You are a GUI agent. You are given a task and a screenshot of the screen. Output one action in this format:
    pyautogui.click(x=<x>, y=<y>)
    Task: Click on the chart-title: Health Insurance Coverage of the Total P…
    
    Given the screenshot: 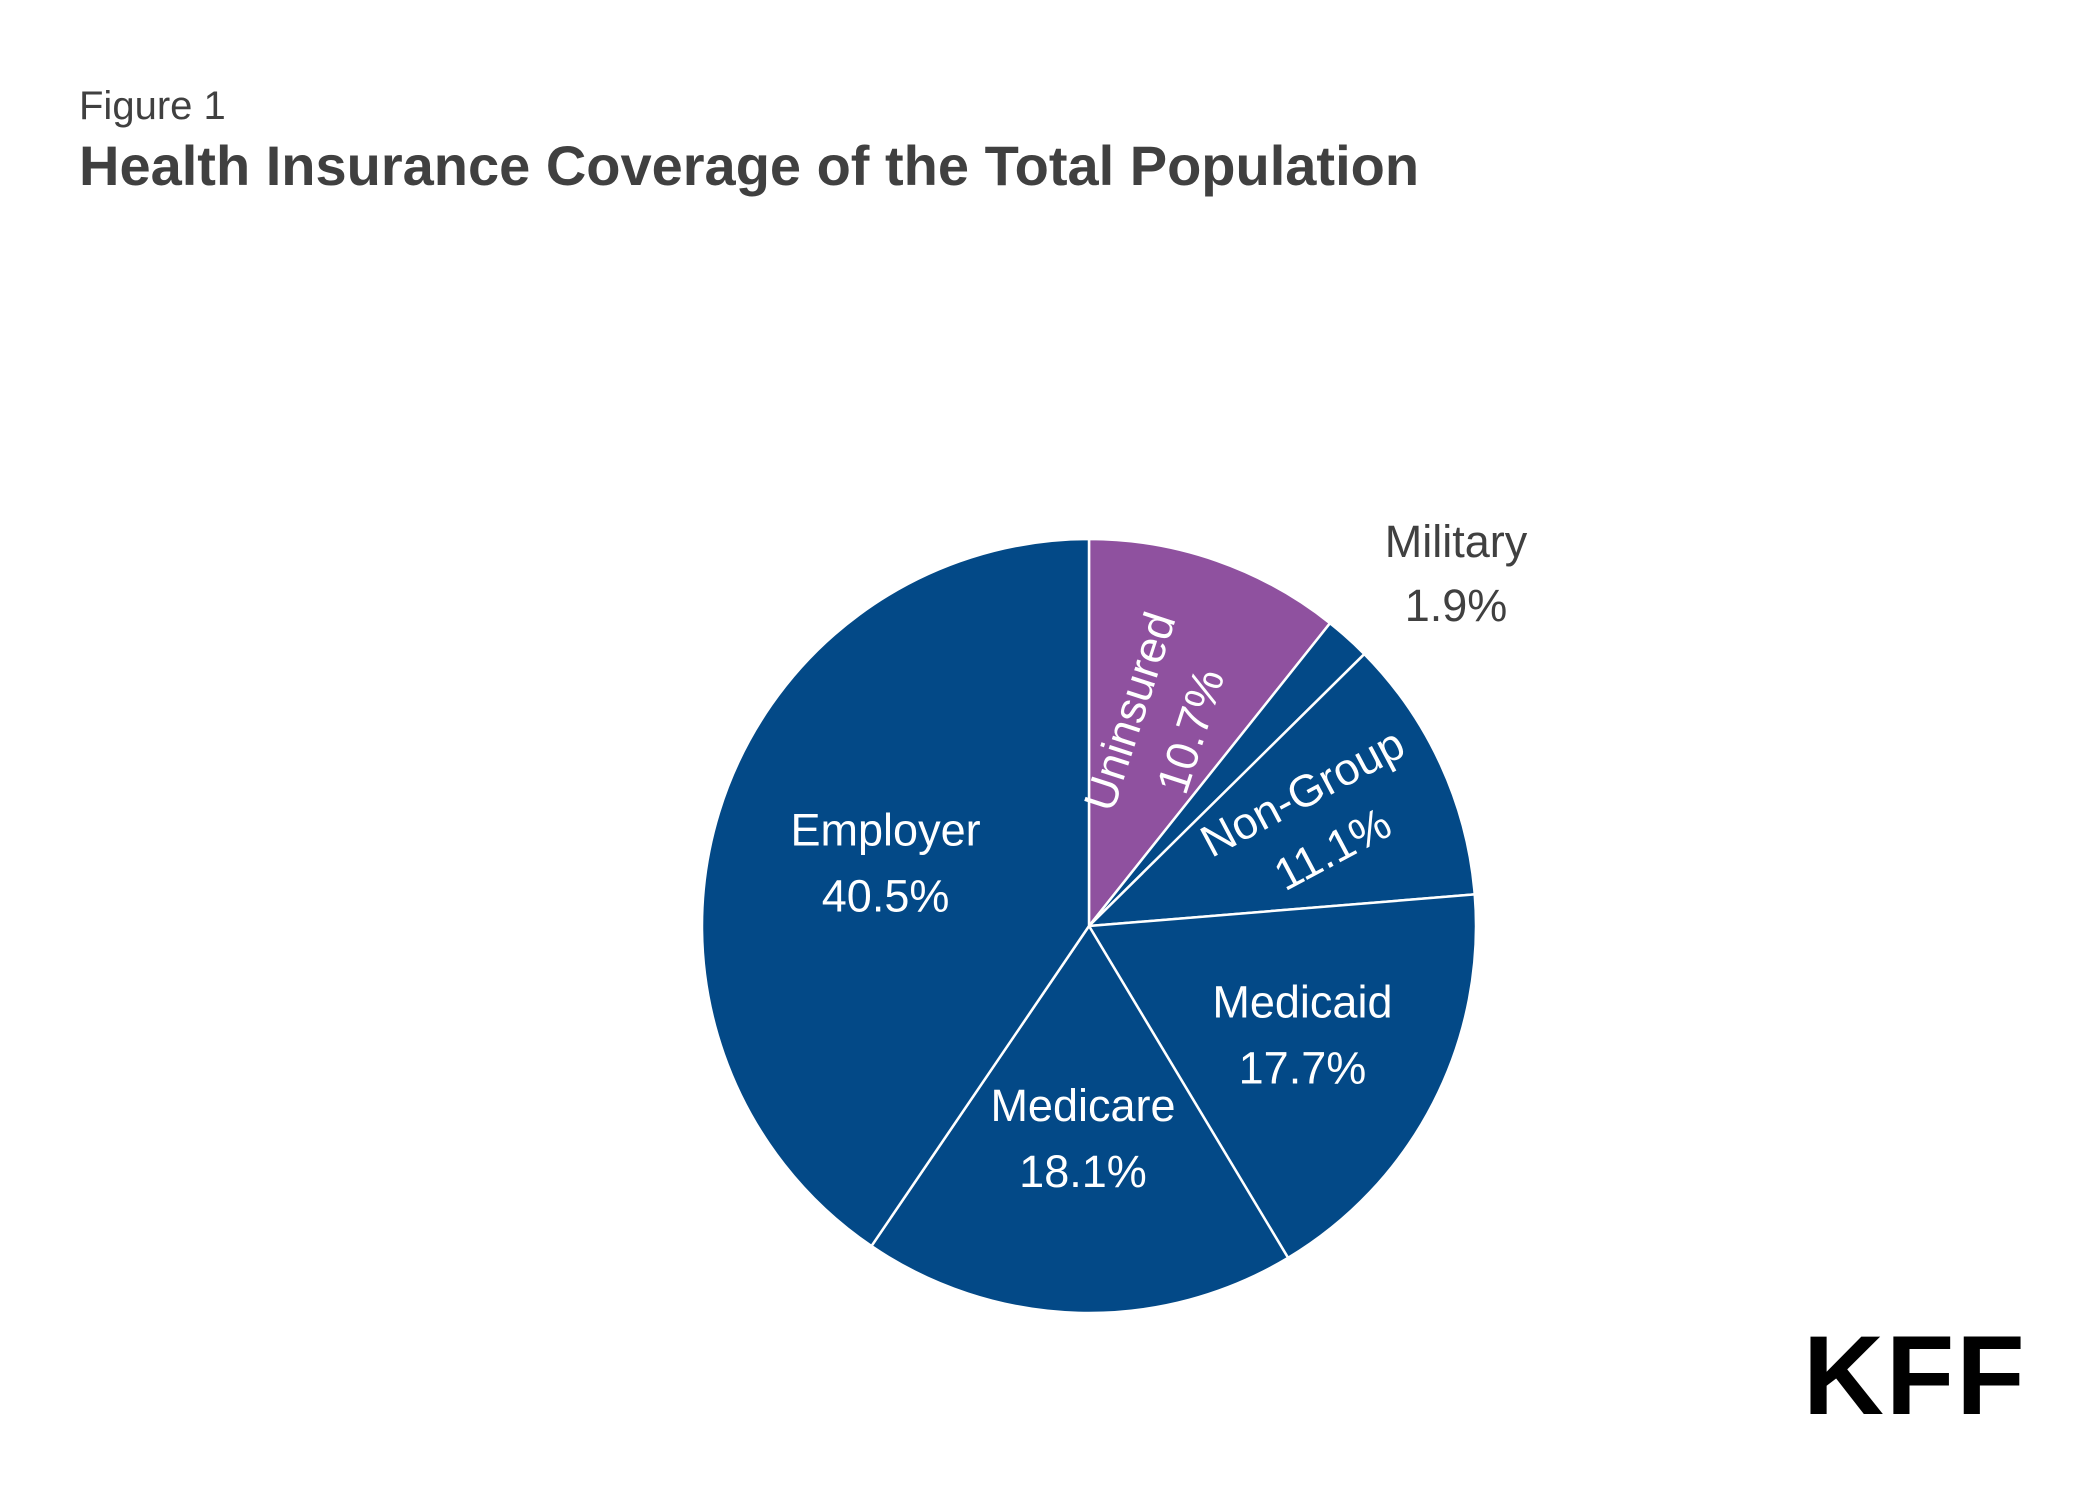 What is the action you would take?
    pyautogui.click(x=749, y=165)
    